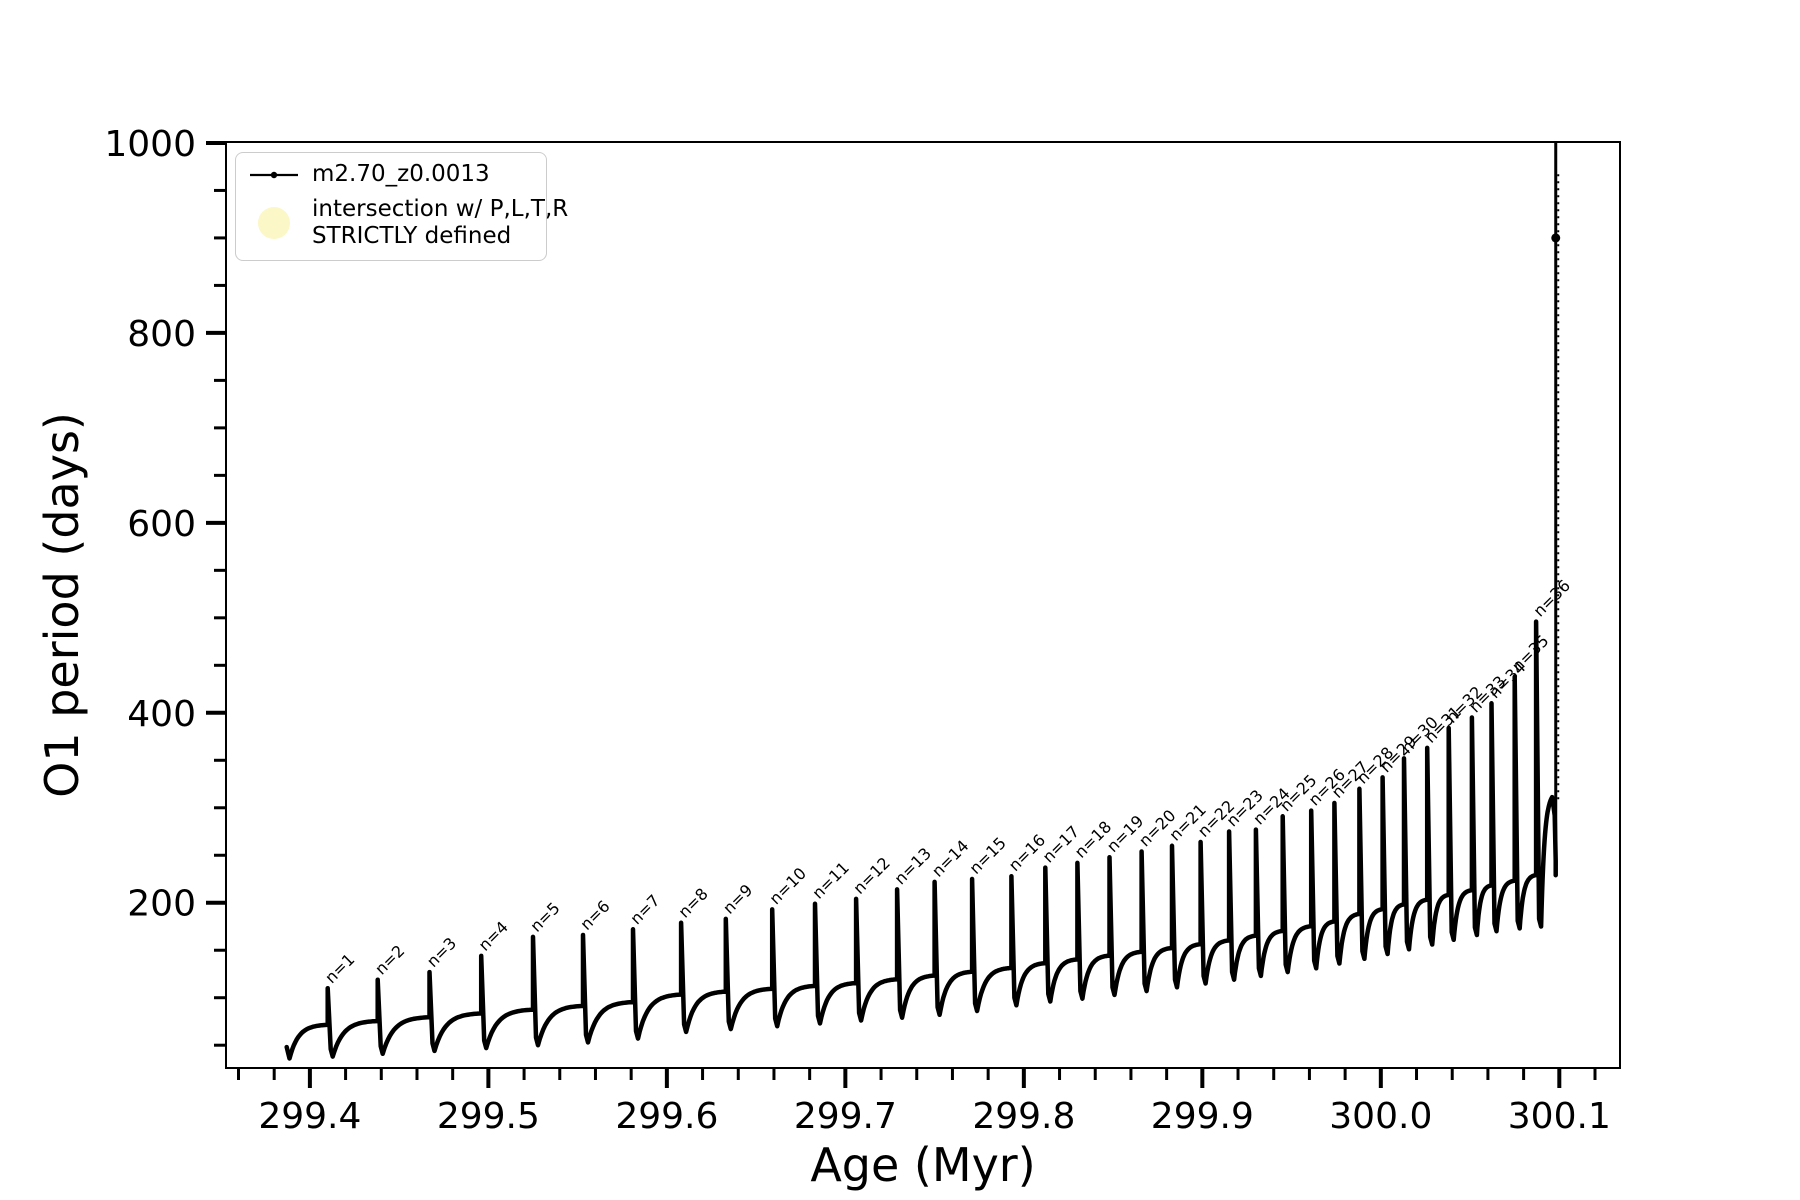 This screenshot has height=1200, width=1800. I want to click on runaway-blob, so click(1556, 238).